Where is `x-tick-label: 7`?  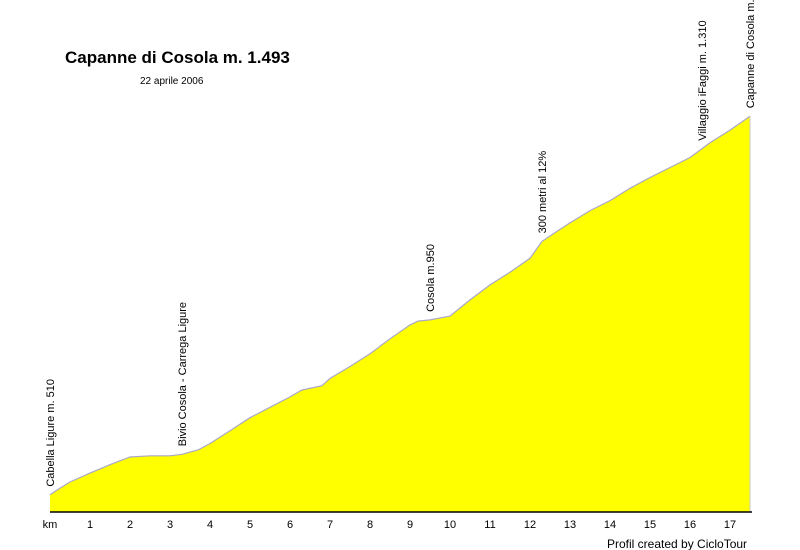 x-tick-label: 7 is located at coordinates (330, 525).